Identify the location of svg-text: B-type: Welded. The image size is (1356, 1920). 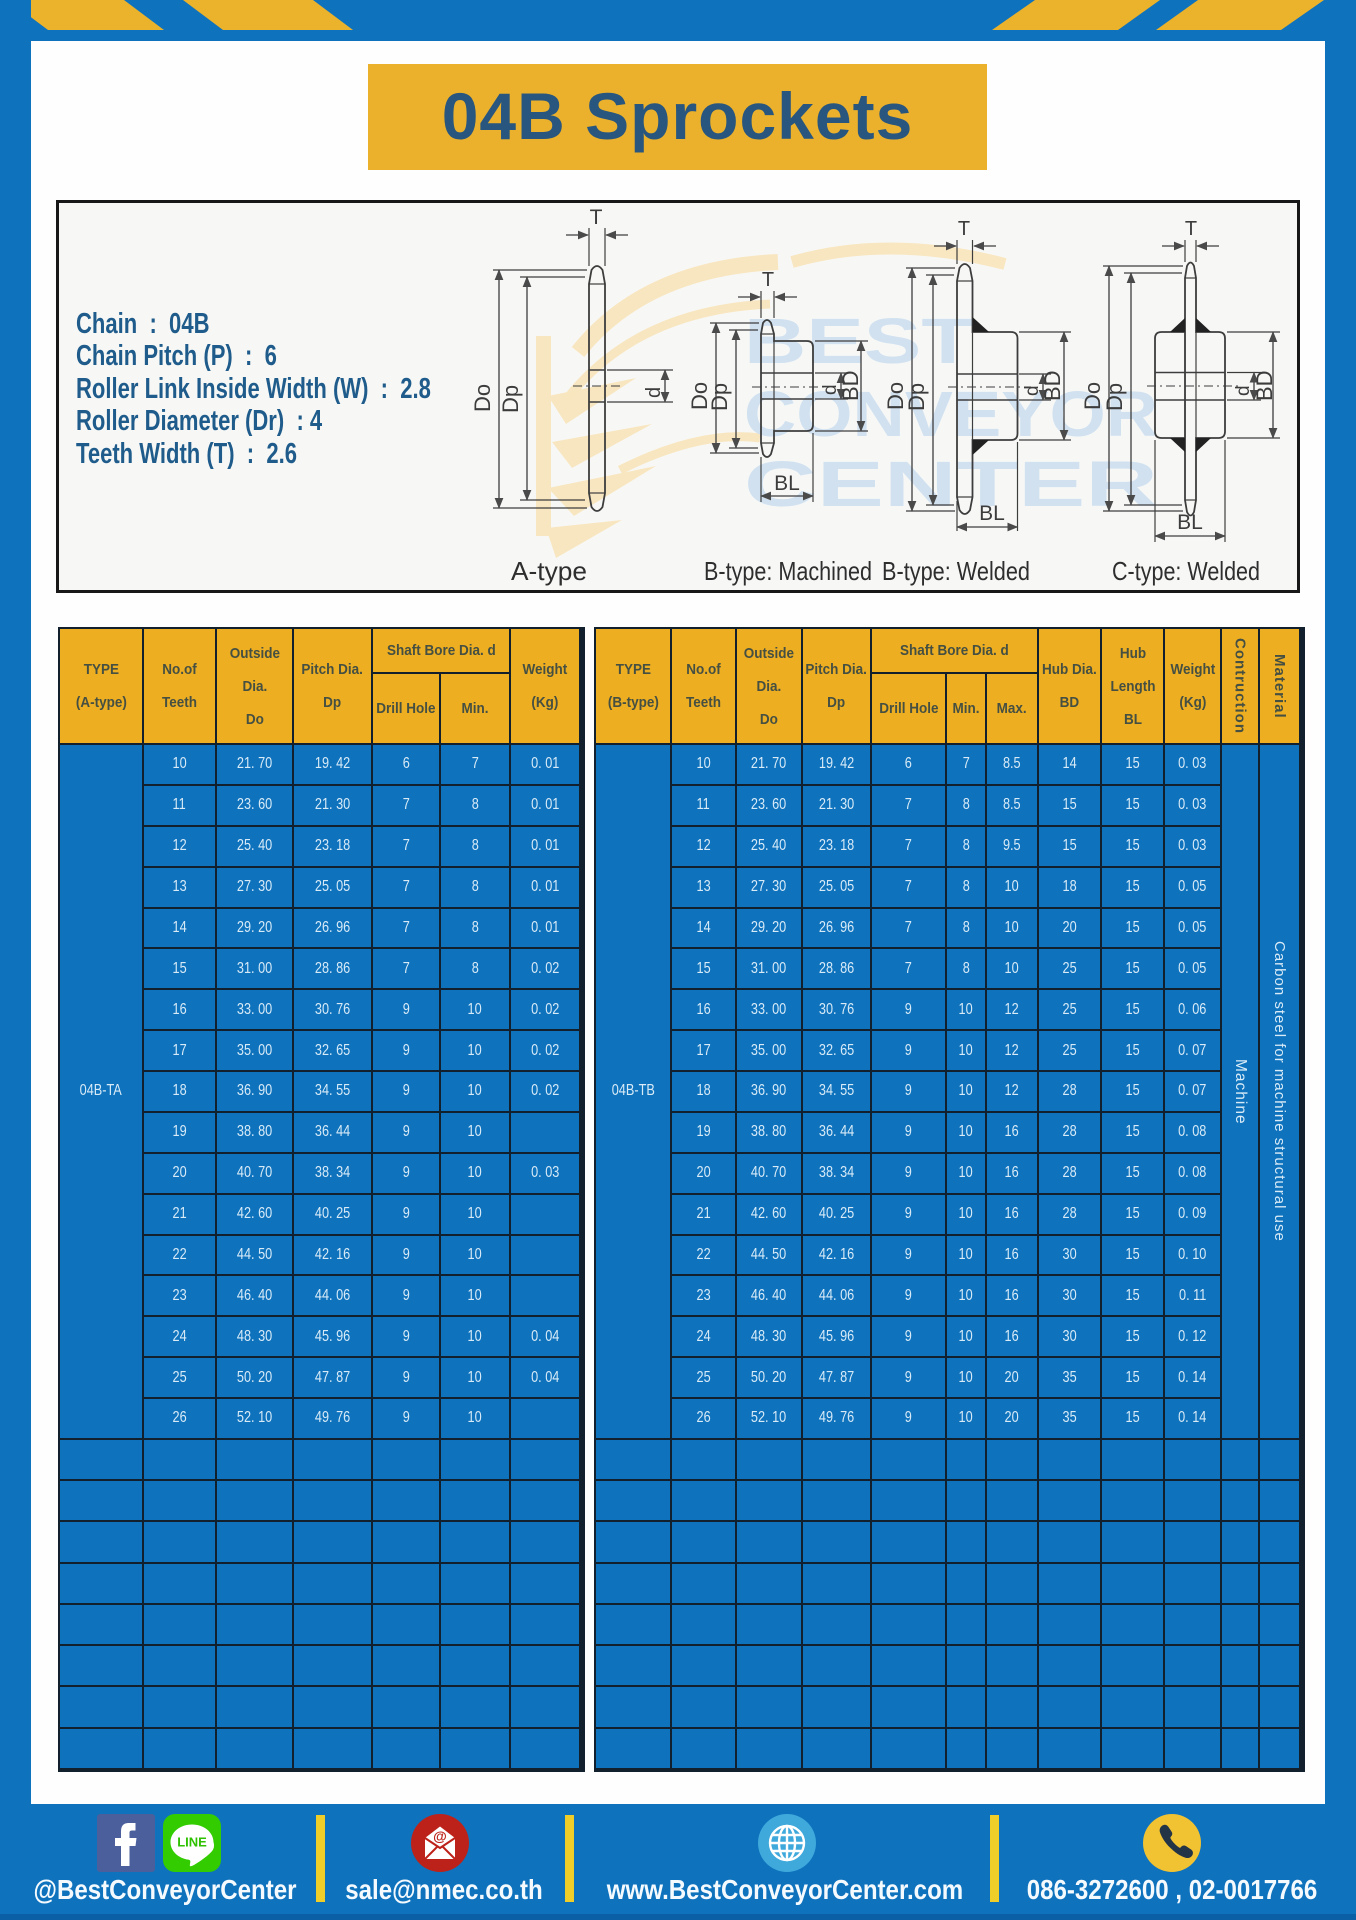
(956, 571).